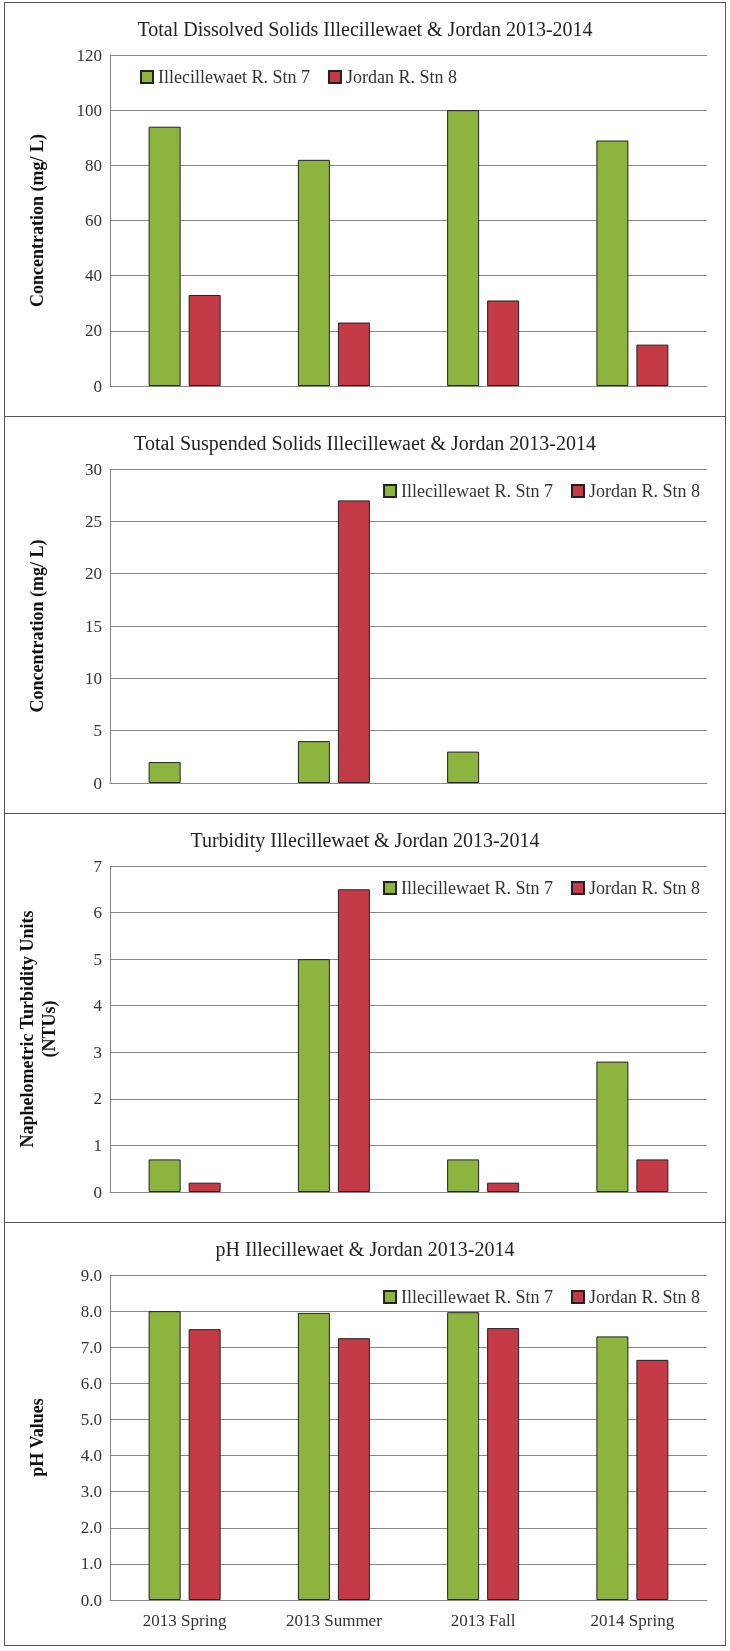 The width and height of the screenshot is (730, 1651). What do you see at coordinates (91, 1600) in the screenshot?
I see `y-tick-label: 0.0` at bounding box center [91, 1600].